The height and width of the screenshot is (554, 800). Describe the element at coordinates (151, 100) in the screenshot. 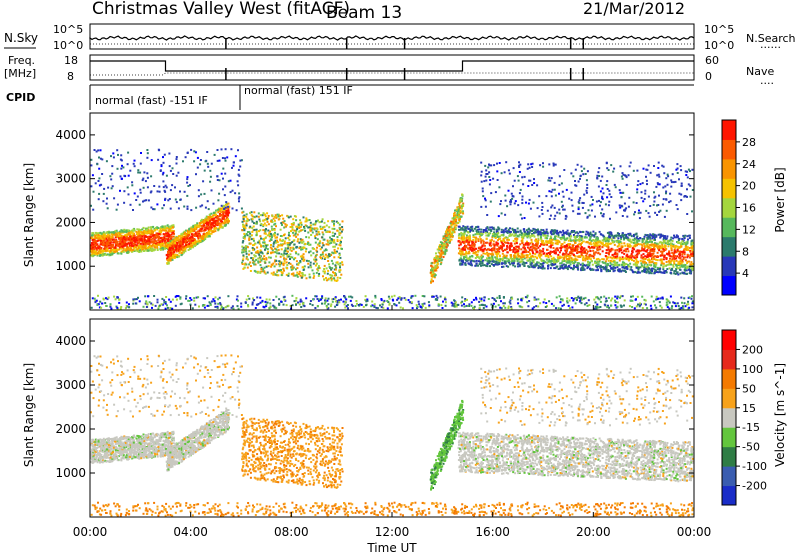

I see `cpid-mode-1: normal (fast) -151 IF` at that location.